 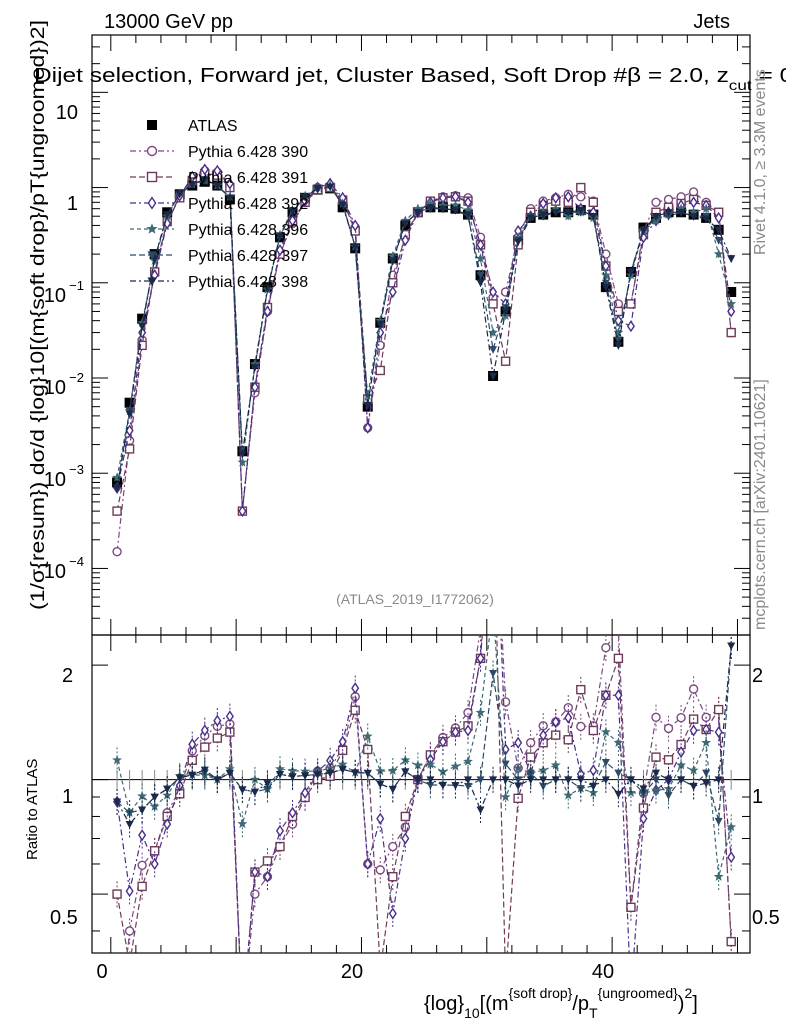 What do you see at coordinates (76, 285) in the screenshot?
I see `y-tick-label-1e-1-exp: −1` at bounding box center [76, 285].